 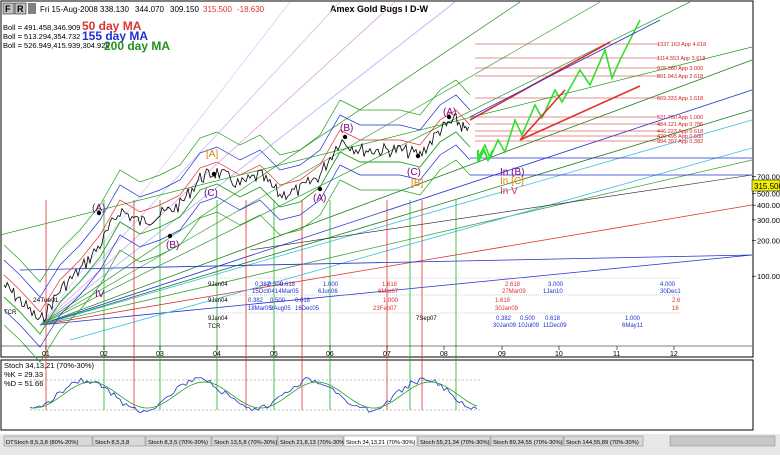 What do you see at coordinates (675, 309) in the screenshot?
I see `time-label: 16` at bounding box center [675, 309].